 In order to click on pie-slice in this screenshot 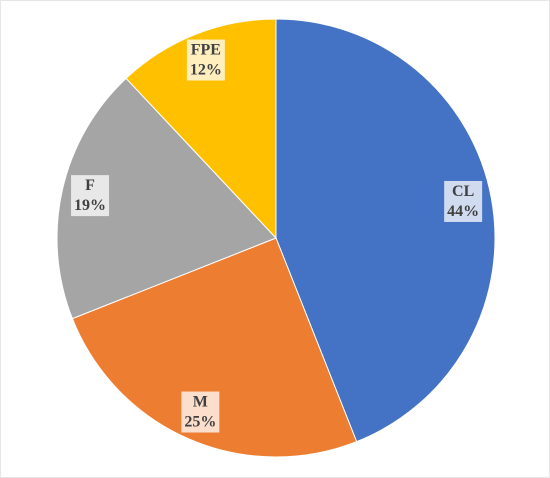, I will do `click(201, 129)`.